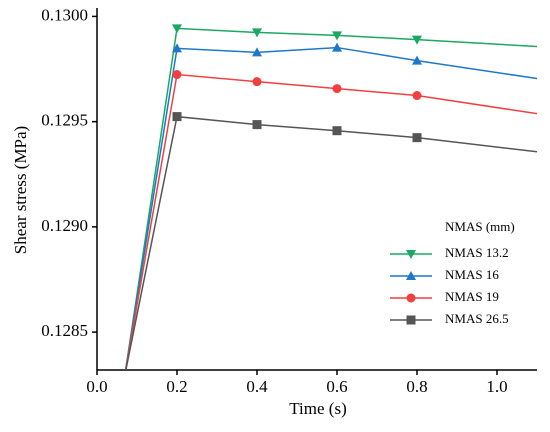  I want to click on legend-label: NMAS 19, so click(472, 296).